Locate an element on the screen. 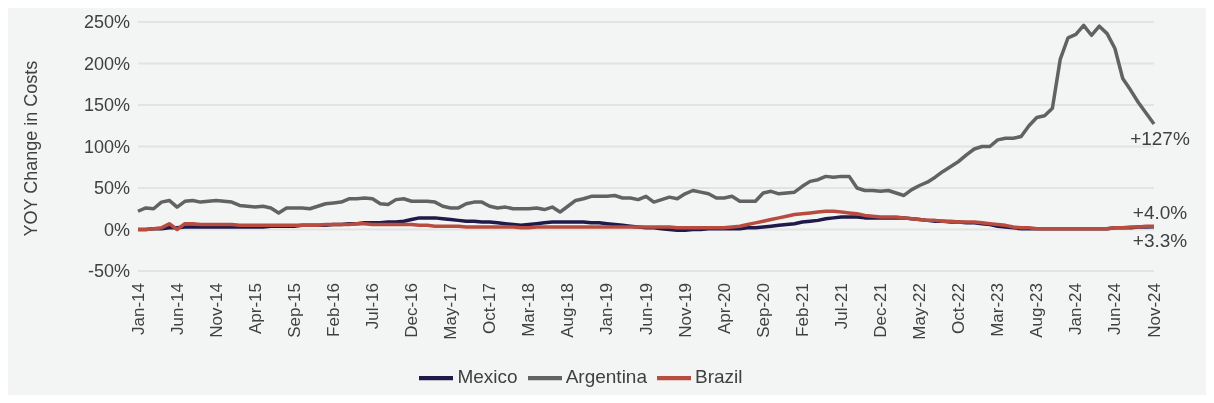 Image resolution: width=1214 pixels, height=403 pixels. x-tick-label: Apr-15 is located at coordinates (255, 309).